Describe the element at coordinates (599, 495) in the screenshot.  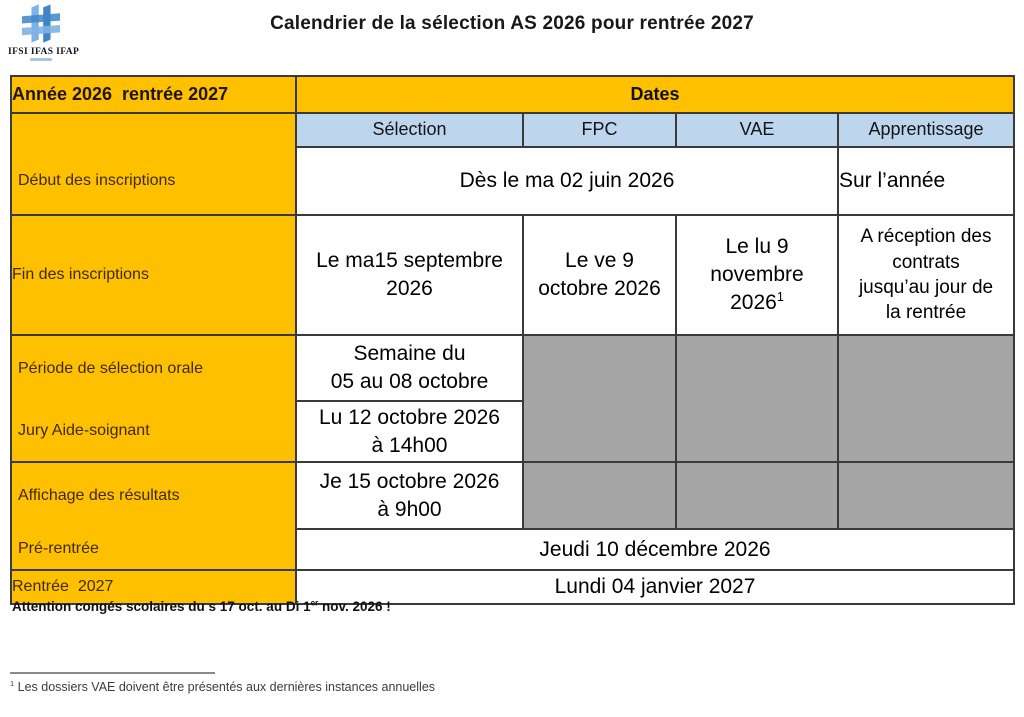
I see `cell-affichage-fpc-empty` at that location.